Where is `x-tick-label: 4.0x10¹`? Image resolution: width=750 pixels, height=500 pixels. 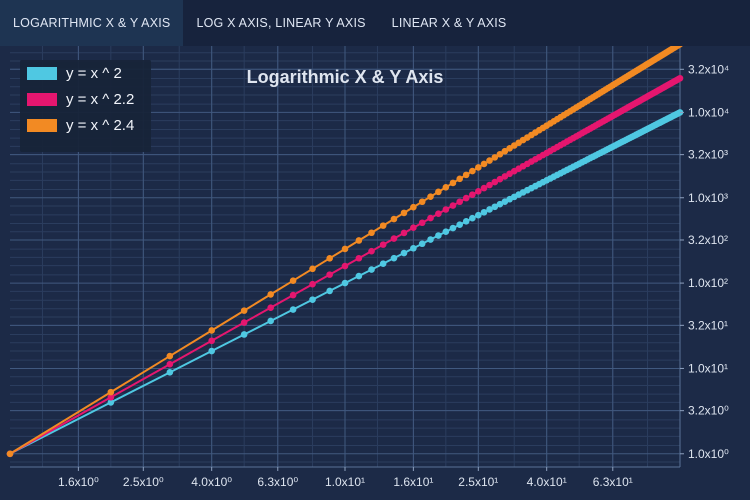 x-tick-label: 4.0x10¹ is located at coordinates (547, 482).